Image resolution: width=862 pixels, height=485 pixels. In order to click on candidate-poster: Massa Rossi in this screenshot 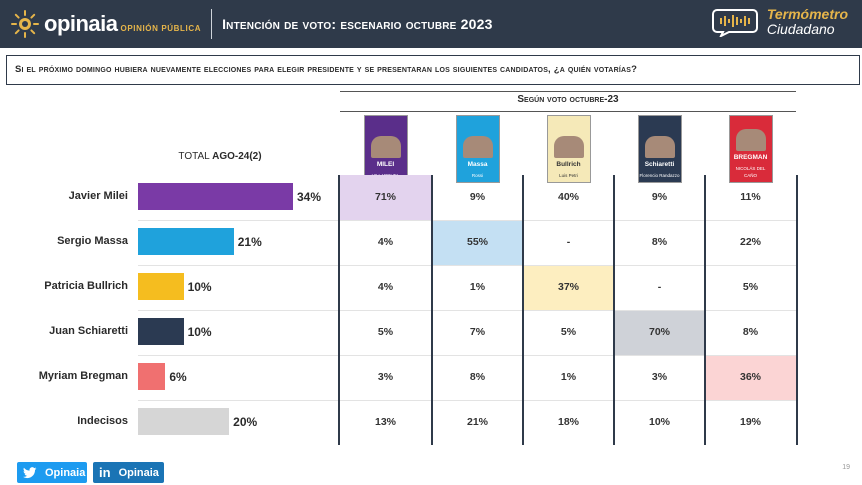, I will do `click(477, 149)`.